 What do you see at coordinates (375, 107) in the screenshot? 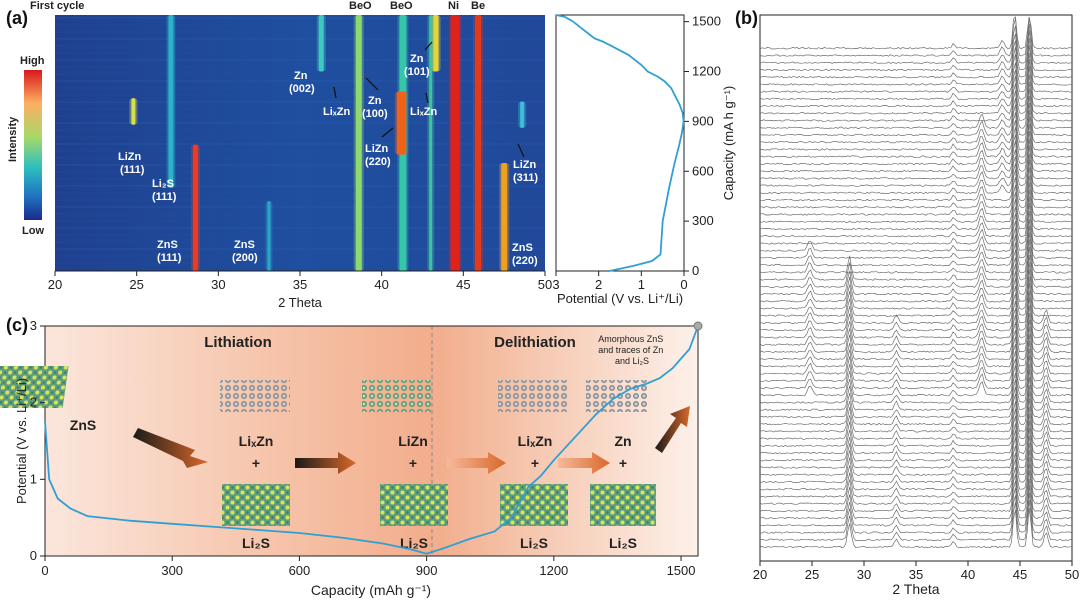
I see `annotation-zn-100: Zn (100)` at bounding box center [375, 107].